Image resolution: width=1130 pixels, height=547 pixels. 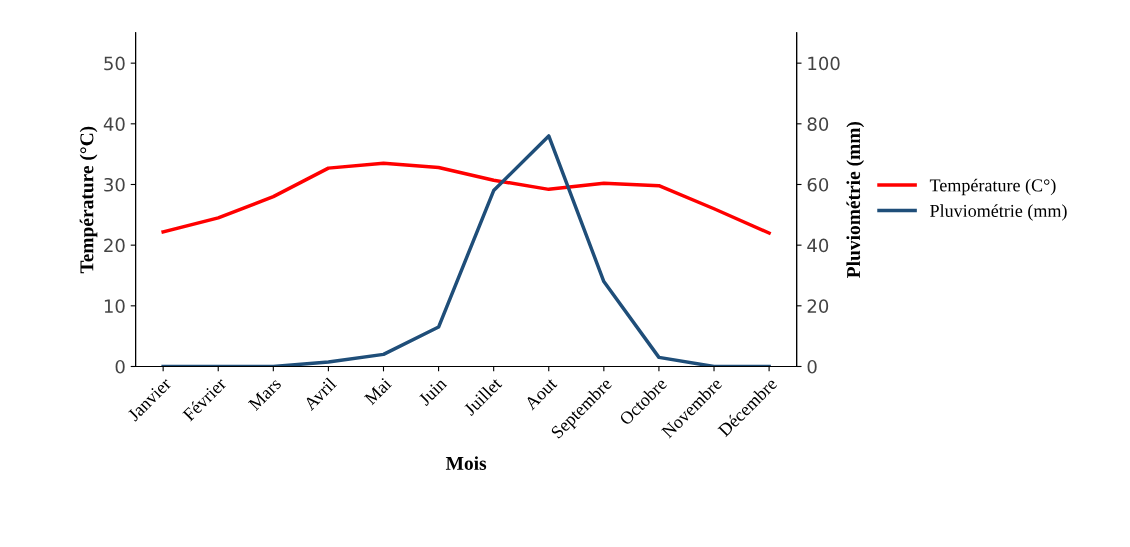 I want to click on line-series, so click(x=466, y=198).